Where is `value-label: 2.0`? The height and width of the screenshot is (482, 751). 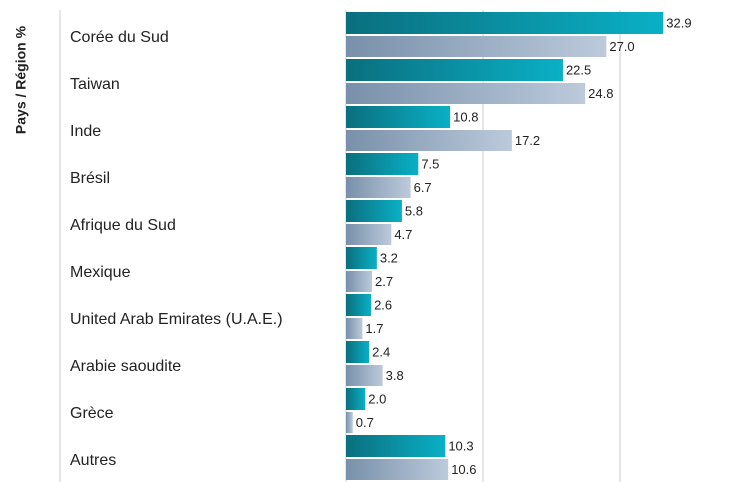 value-label: 2.0 is located at coordinates (377, 398).